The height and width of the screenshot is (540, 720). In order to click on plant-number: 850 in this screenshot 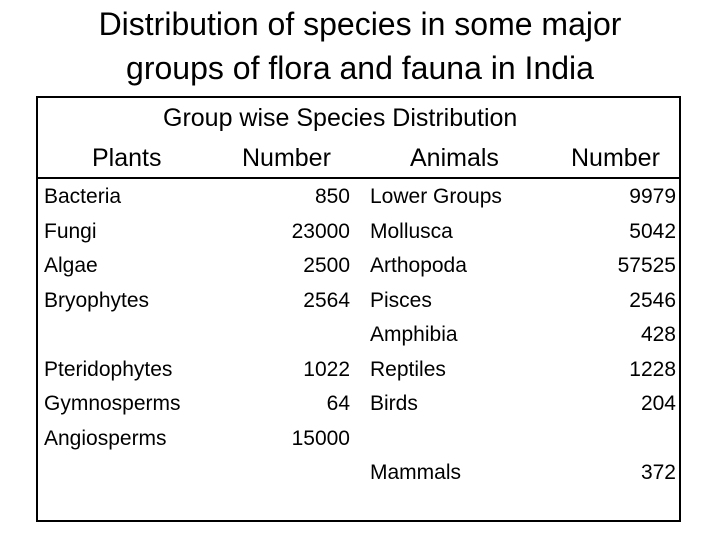, I will do `click(332, 196)`.